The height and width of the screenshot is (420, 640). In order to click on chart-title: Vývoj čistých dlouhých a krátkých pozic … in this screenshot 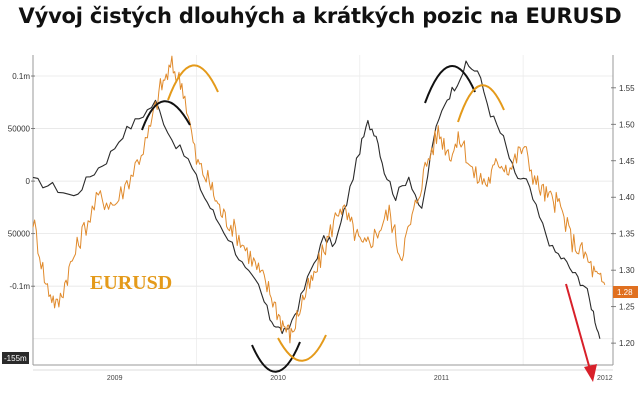, I will do `click(320, 16)`.